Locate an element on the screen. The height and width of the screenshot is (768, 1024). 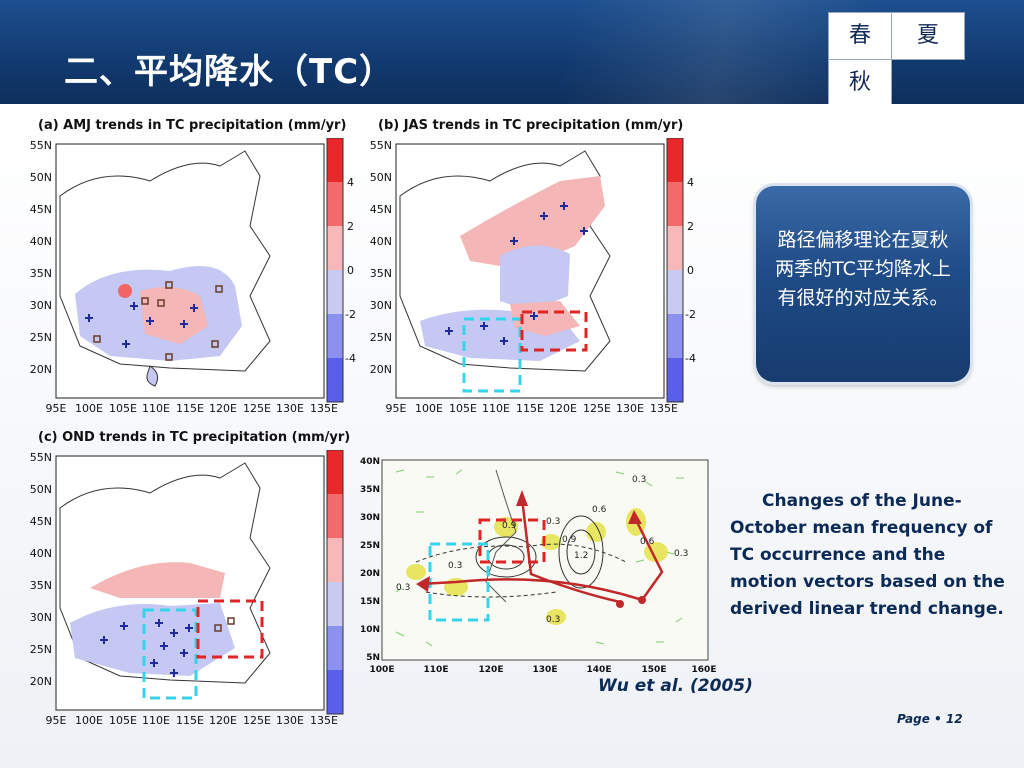
panel-b-plus is located at coordinates (516, 273).